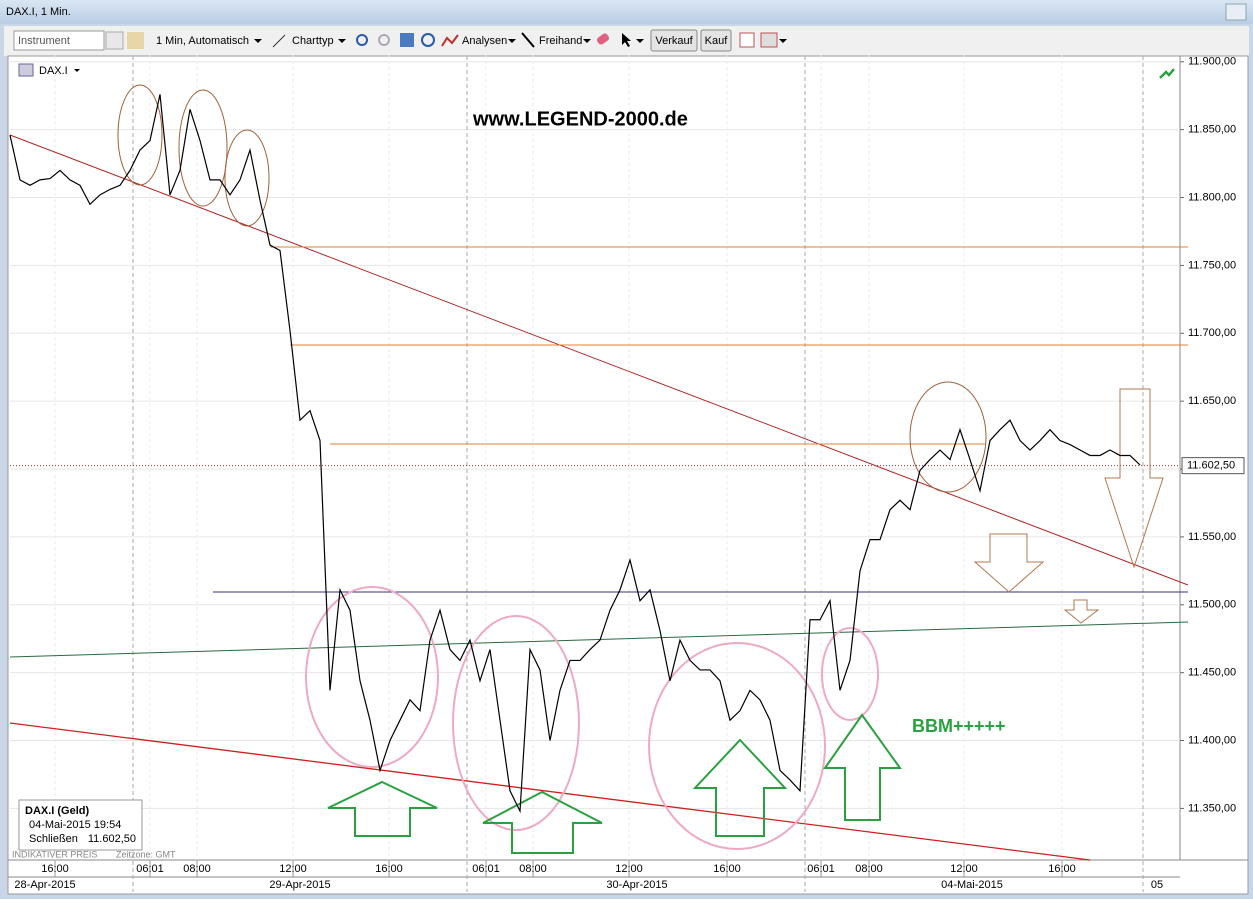 The height and width of the screenshot is (904, 1253). Describe the element at coordinates (279, 41) in the screenshot. I see `chart-icon` at that location.